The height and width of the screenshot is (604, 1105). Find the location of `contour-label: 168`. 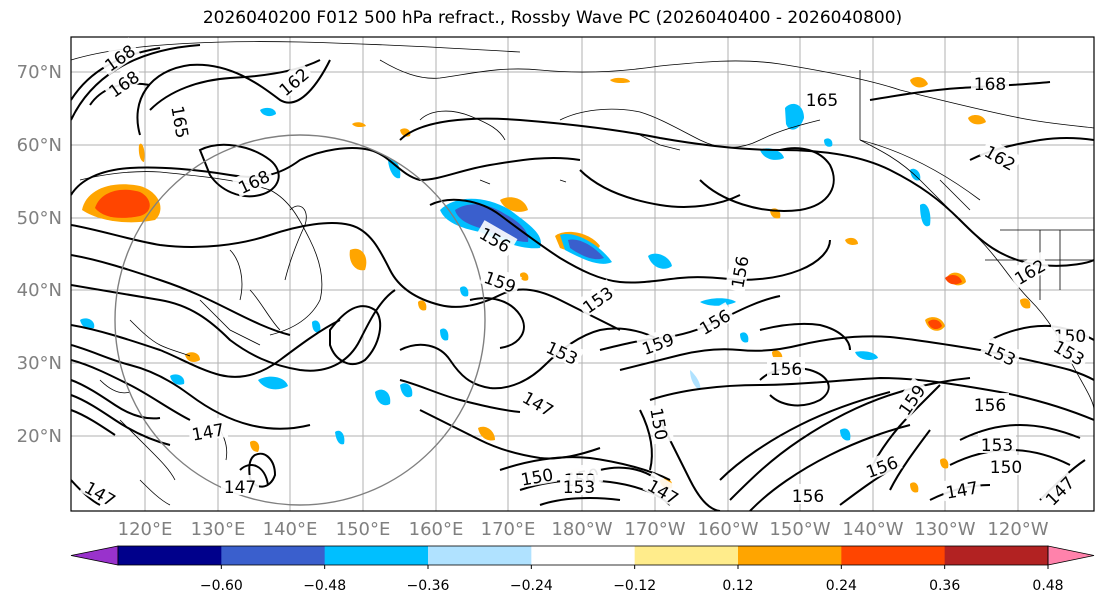

contour-label: 168 is located at coordinates (990, 85).